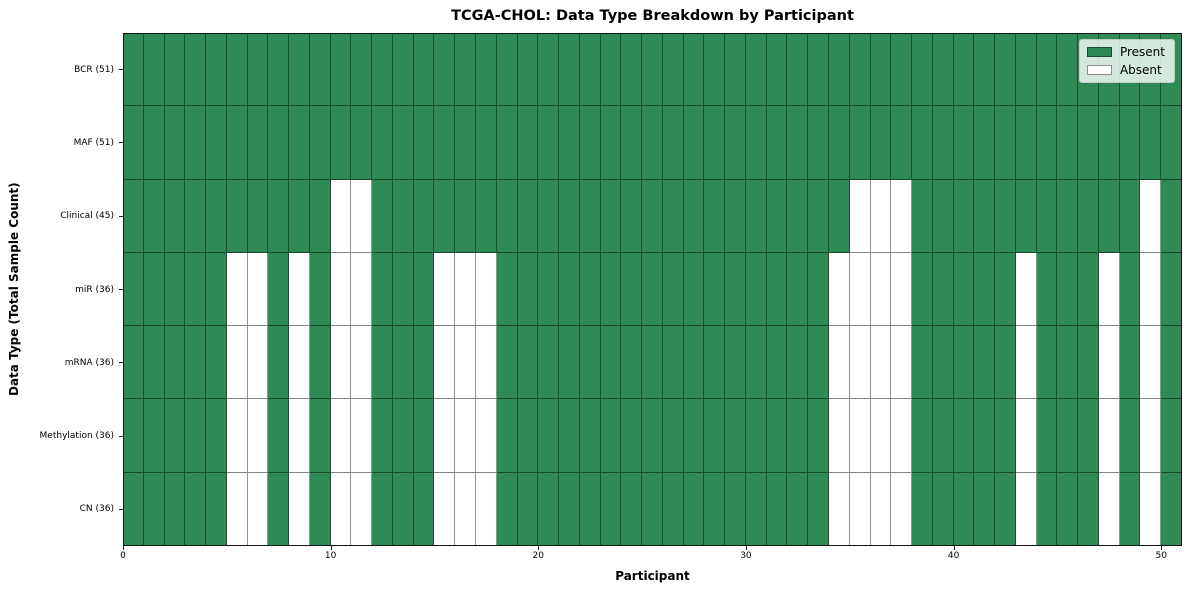 The image size is (1200, 600). What do you see at coordinates (746, 556) in the screenshot?
I see `x-tick-label: 30` at bounding box center [746, 556].